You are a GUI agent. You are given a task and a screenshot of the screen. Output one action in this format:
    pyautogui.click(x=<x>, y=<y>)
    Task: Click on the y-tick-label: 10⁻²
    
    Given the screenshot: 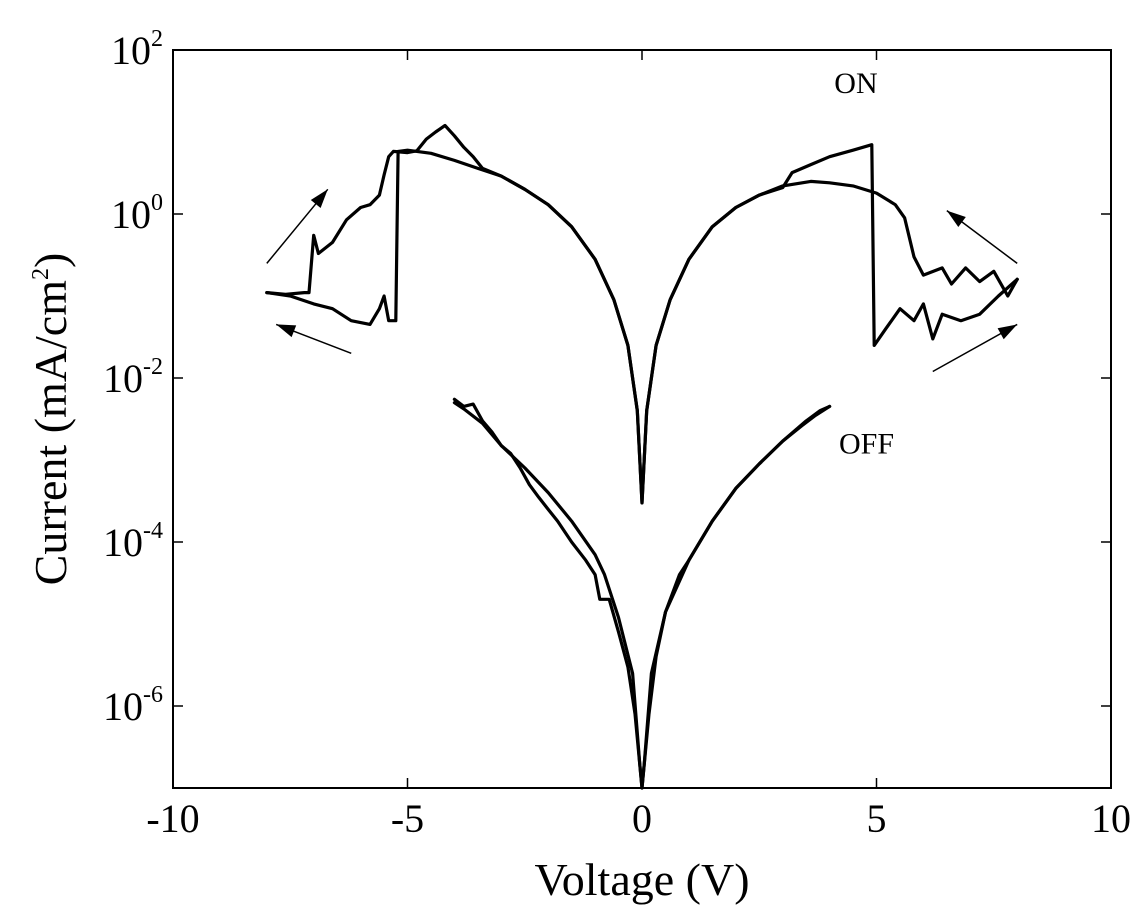 What is the action you would take?
    pyautogui.click(x=133, y=377)
    